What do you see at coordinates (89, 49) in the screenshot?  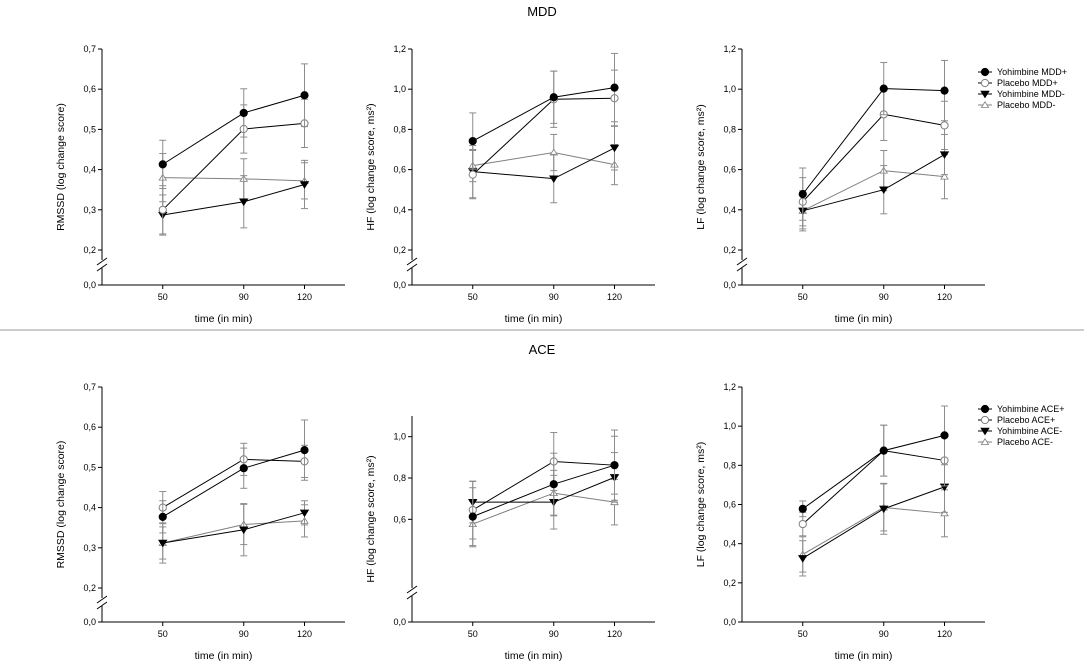 I see `y-tick-label: 0,7` at bounding box center [89, 49].